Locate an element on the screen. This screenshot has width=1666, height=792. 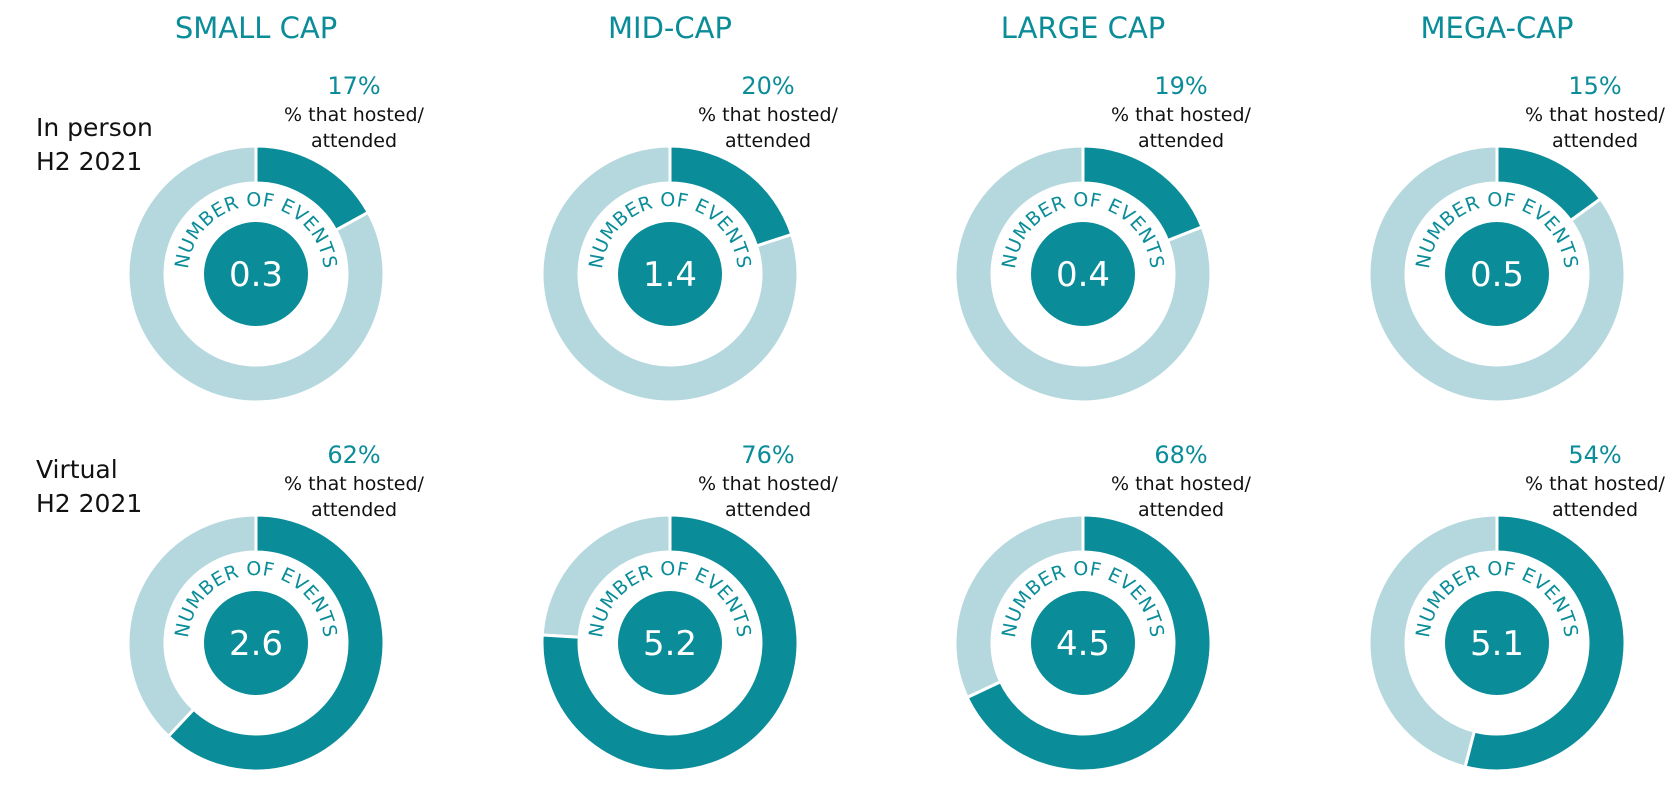
percent-label: 68% is located at coordinates (1180, 455).